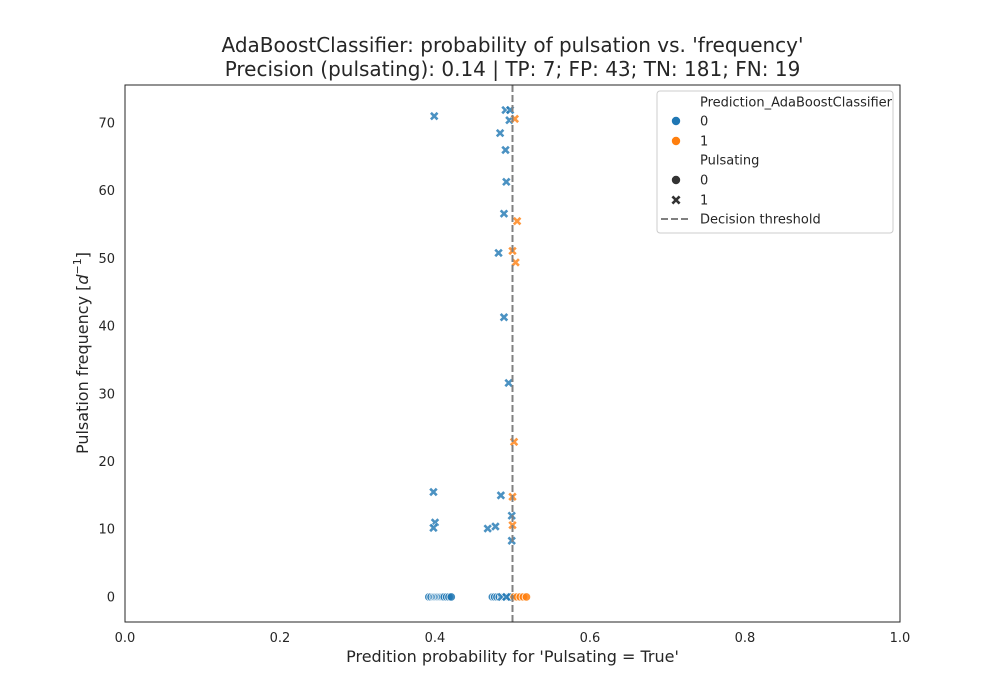 Image resolution: width=1000 pixels, height=700 pixels. I want to click on y-tick-label: 70, so click(106, 123).